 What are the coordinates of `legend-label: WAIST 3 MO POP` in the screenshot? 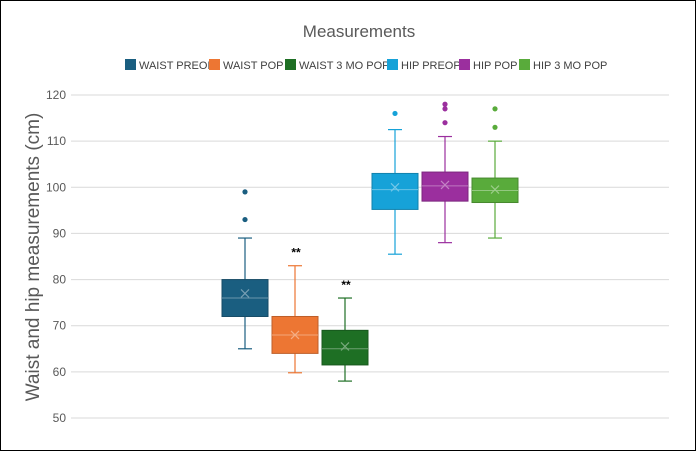 It's located at (344, 66).